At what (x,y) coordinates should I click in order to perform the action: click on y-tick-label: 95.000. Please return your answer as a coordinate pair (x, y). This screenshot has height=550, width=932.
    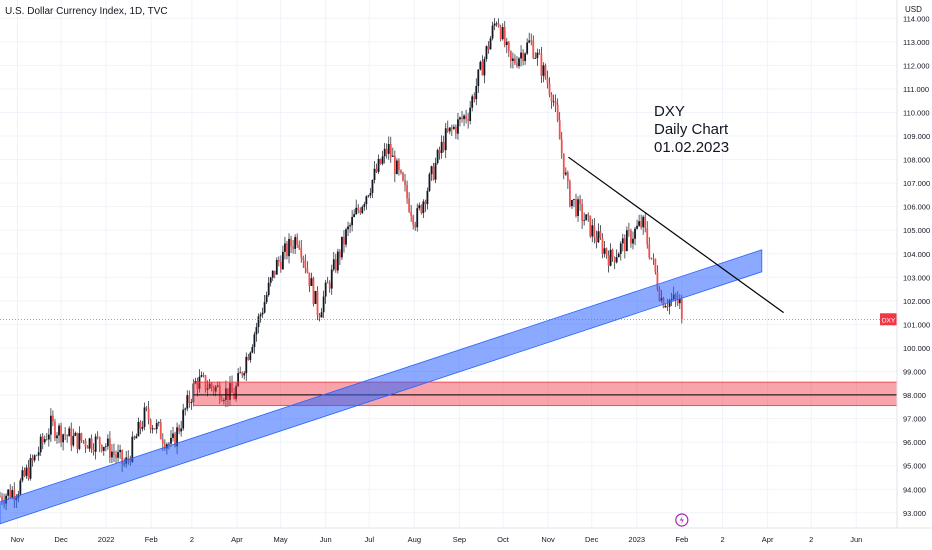
    Looking at the image, I should click on (914, 466).